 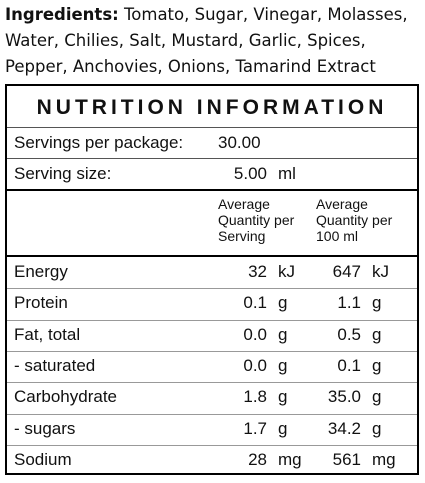 What do you see at coordinates (290, 459) in the screenshot?
I see `per-serving-unit: mg` at bounding box center [290, 459].